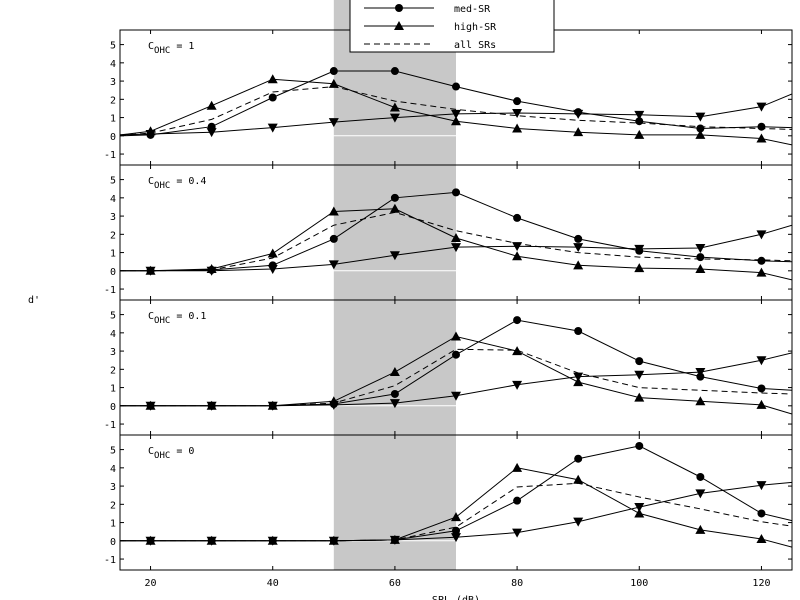 This screenshot has height=600, width=800. I want to click on shaded-region, so click(394, 285).